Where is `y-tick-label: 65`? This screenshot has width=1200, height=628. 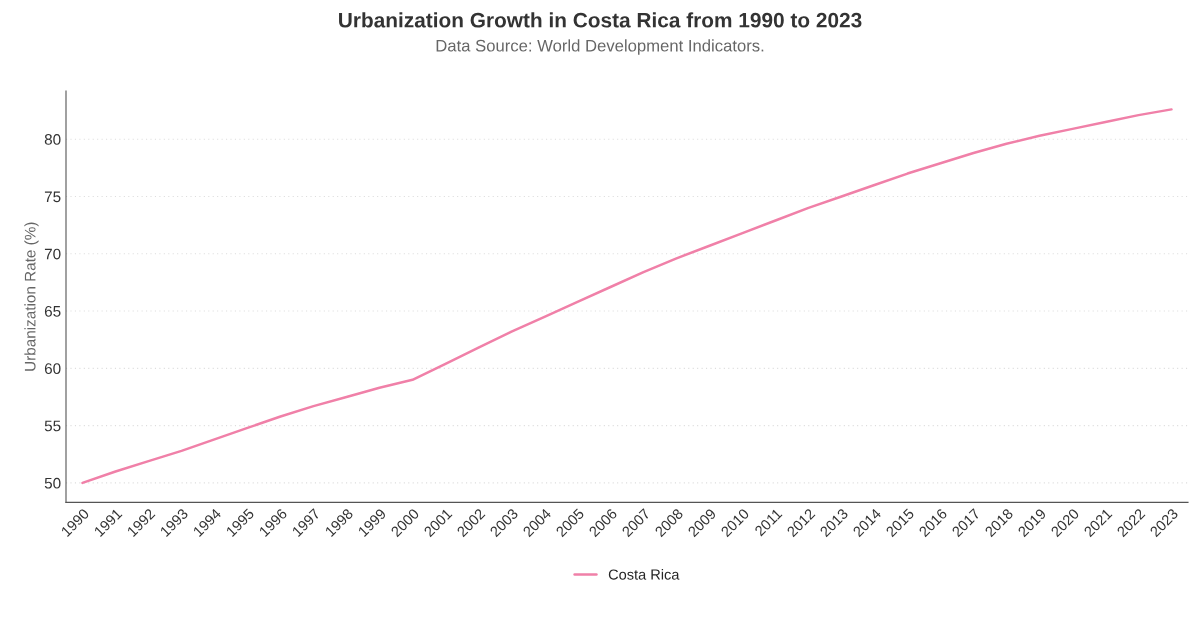 y-tick-label: 65 is located at coordinates (52, 311).